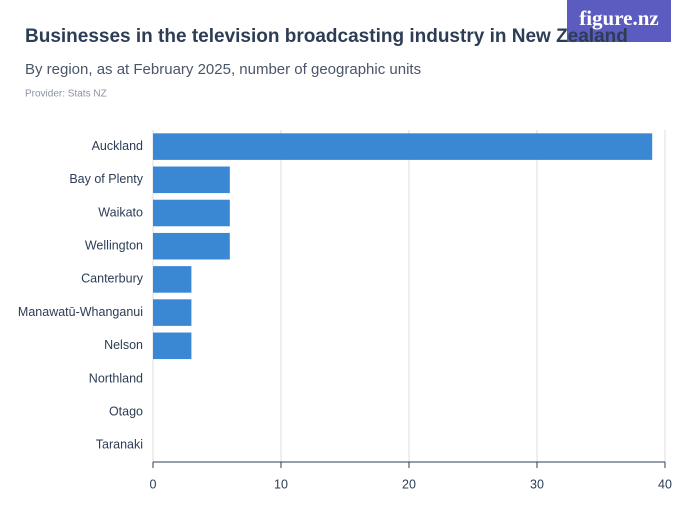  What do you see at coordinates (665, 484) in the screenshot?
I see `x-tick-label: 40` at bounding box center [665, 484].